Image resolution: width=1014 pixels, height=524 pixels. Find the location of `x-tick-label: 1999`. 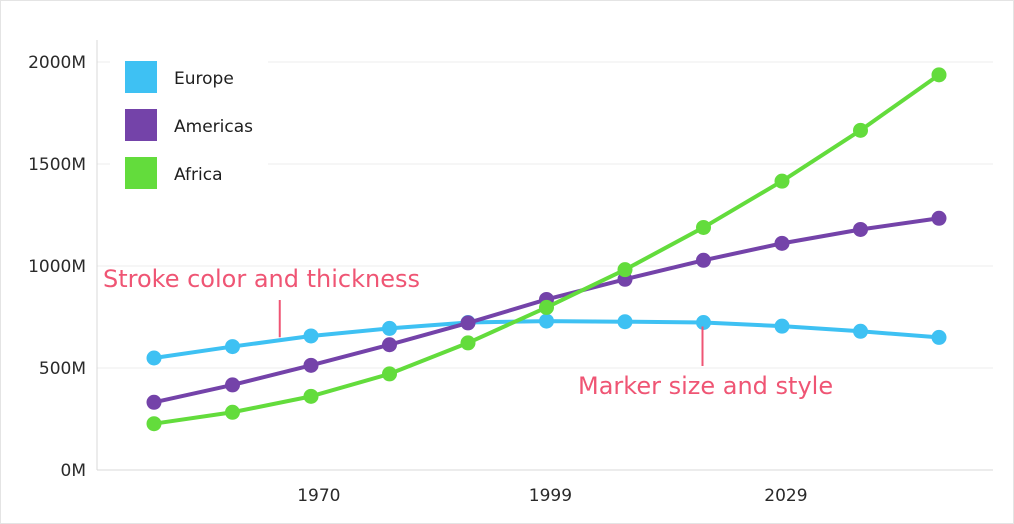

x-tick-label: 1999 is located at coordinates (550, 496).